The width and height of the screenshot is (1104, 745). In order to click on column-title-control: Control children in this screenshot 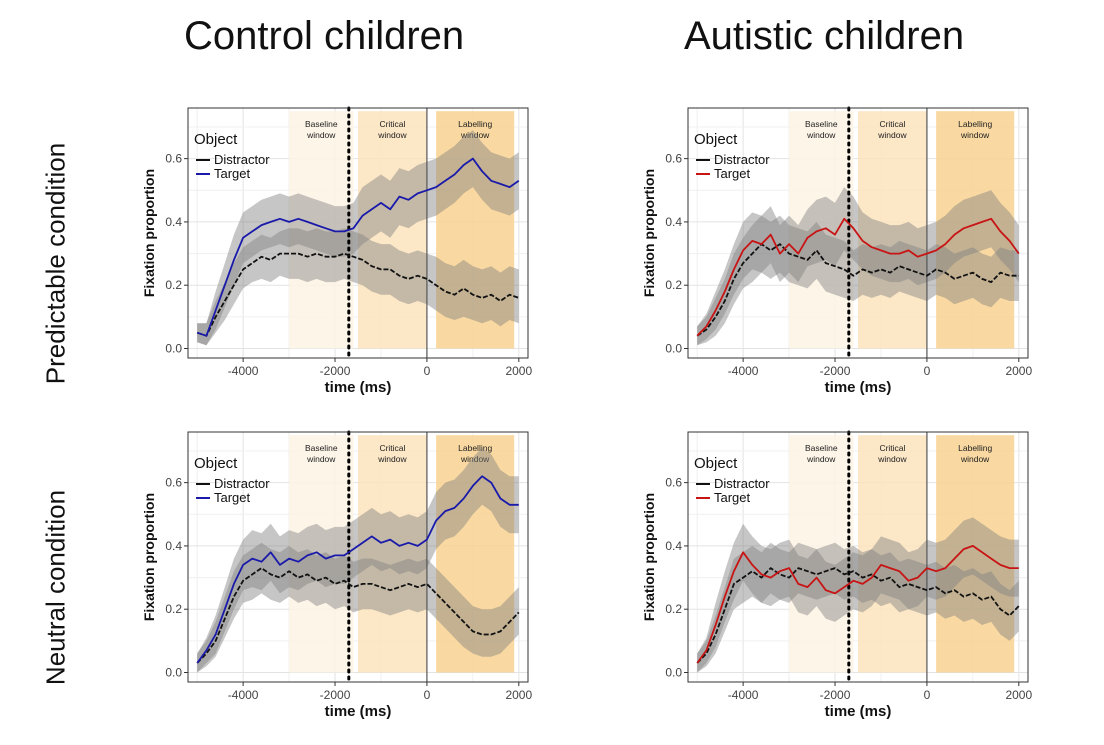, I will do `click(324, 36)`.